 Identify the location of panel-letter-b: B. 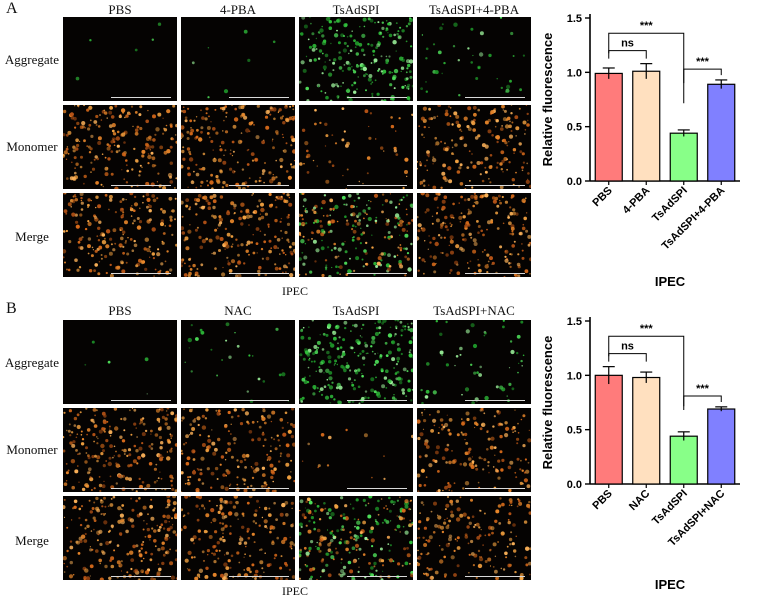
(11, 308).